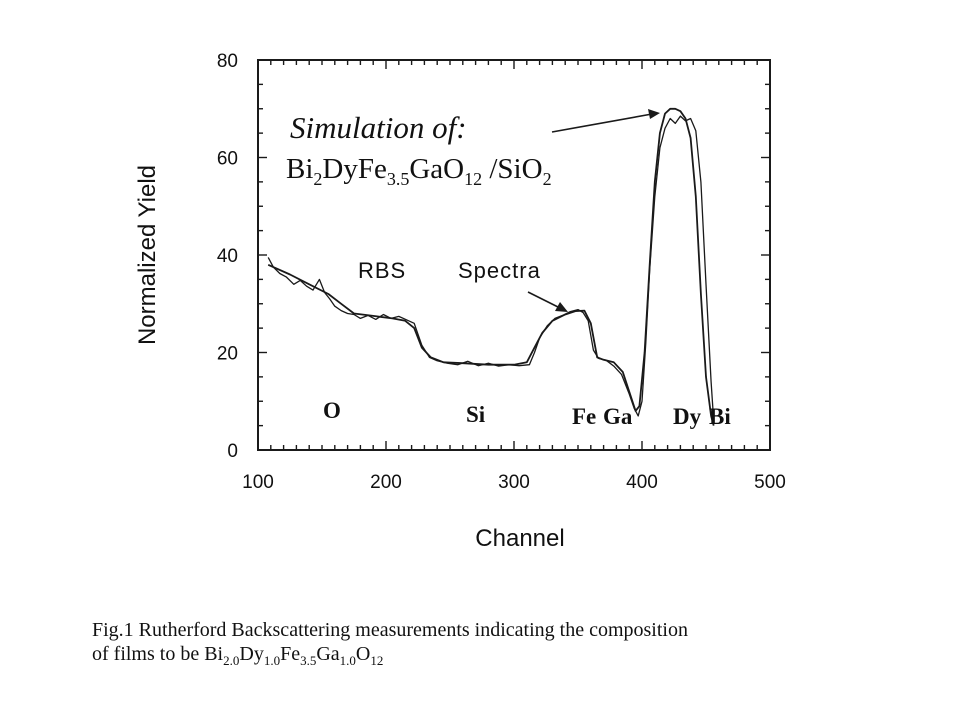 This screenshot has height=720, width=960. I want to click on y-axis-title: Normalized Yield, so click(147, 255).